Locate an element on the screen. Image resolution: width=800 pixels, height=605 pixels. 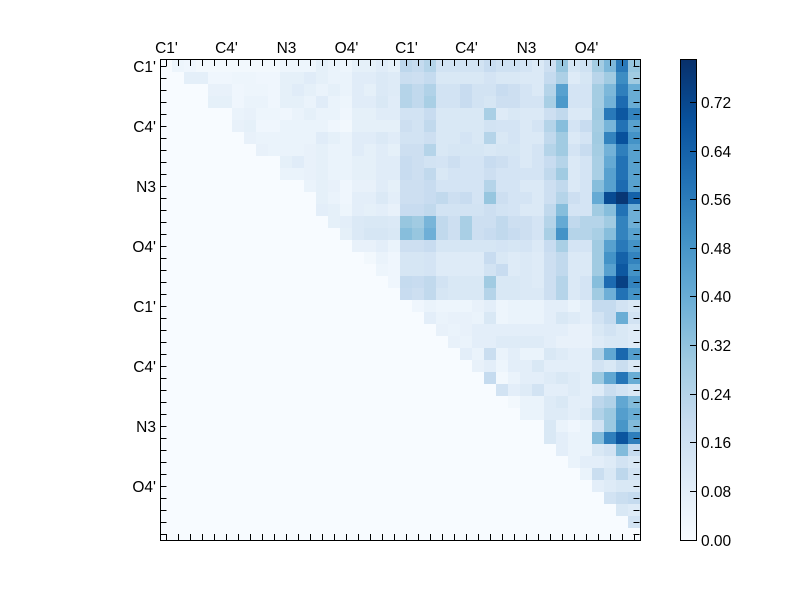
svg-text: 0.32 is located at coordinates (716, 346).